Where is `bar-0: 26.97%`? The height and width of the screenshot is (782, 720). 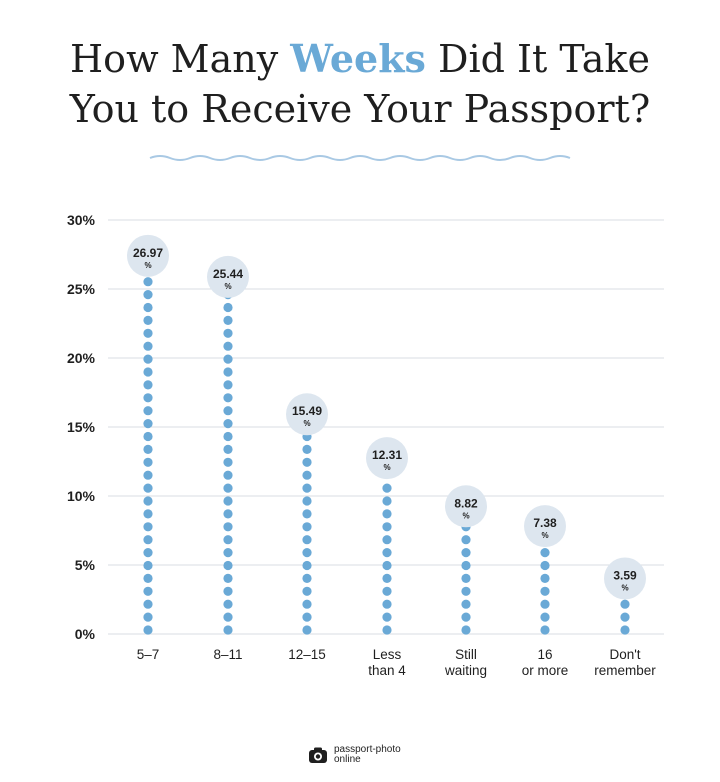 bar-0: 26.97% is located at coordinates (148, 434).